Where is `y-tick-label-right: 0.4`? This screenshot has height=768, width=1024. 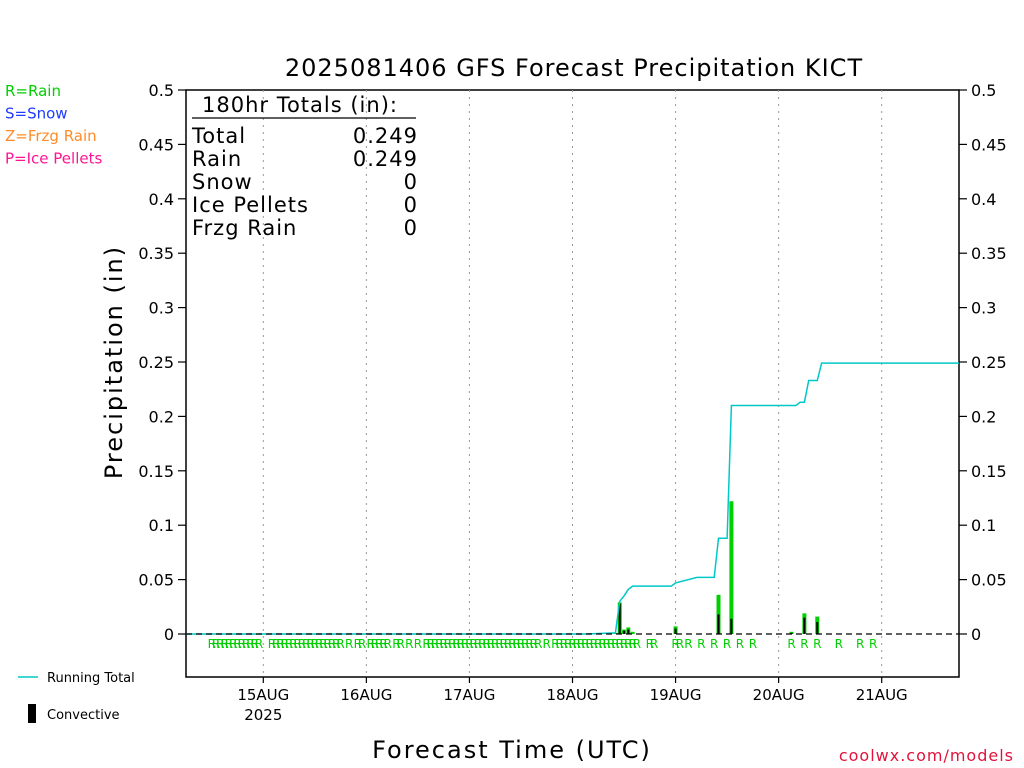
y-tick-label-right: 0.4 is located at coordinates (983, 199).